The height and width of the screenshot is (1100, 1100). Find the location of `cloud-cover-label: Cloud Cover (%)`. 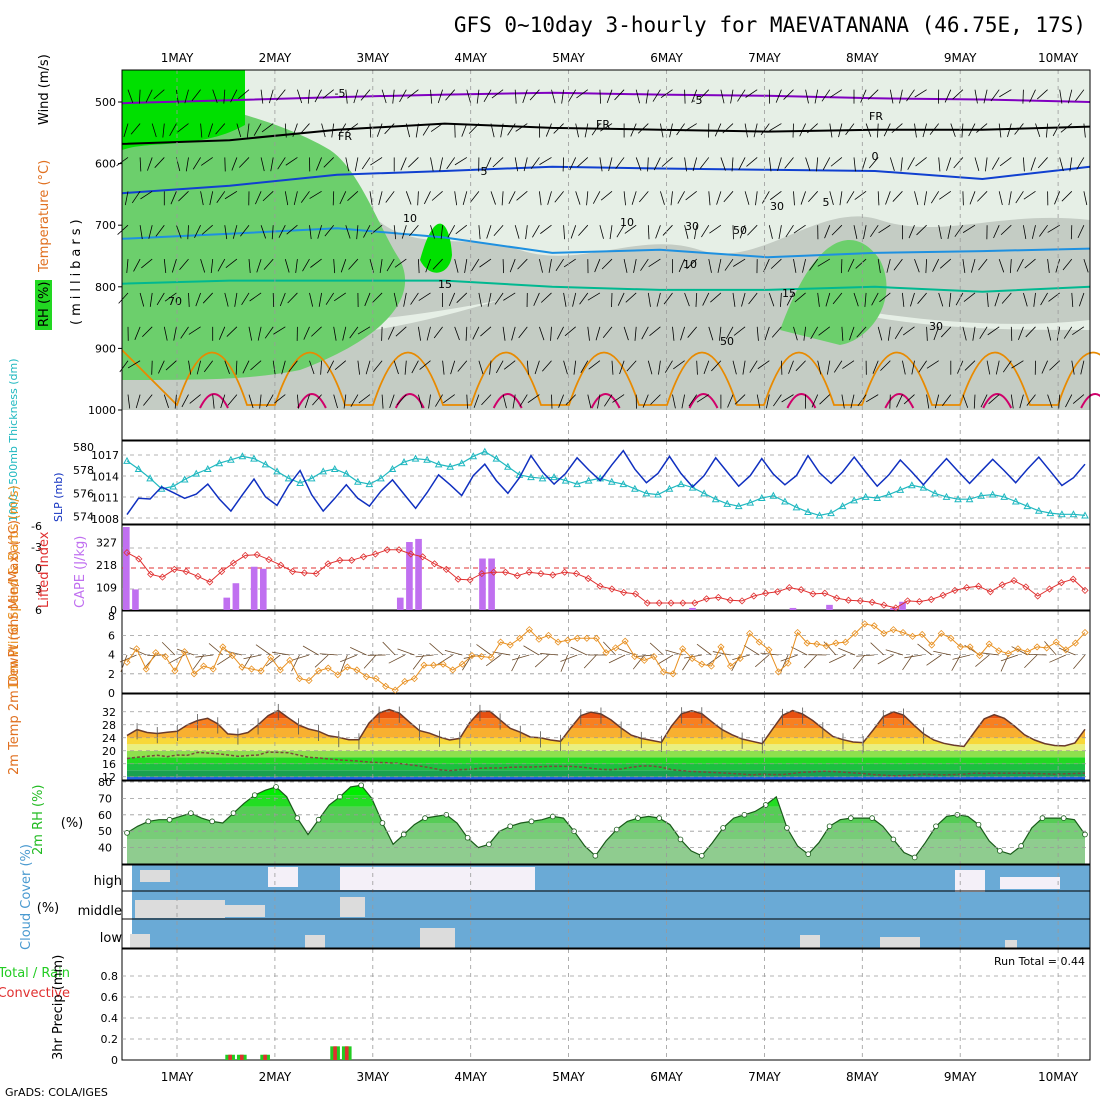

cloud-cover-label: Cloud Cover (%) is located at coordinates (26, 897).